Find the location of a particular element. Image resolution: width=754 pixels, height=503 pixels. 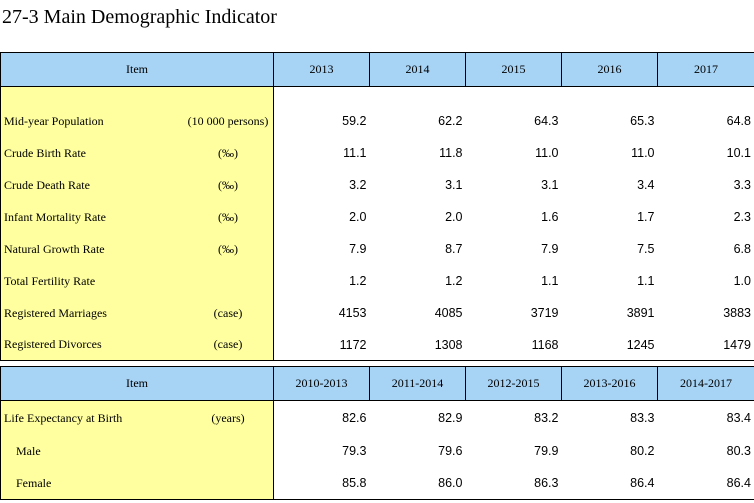

item-unit: (years) is located at coordinates (228, 417).